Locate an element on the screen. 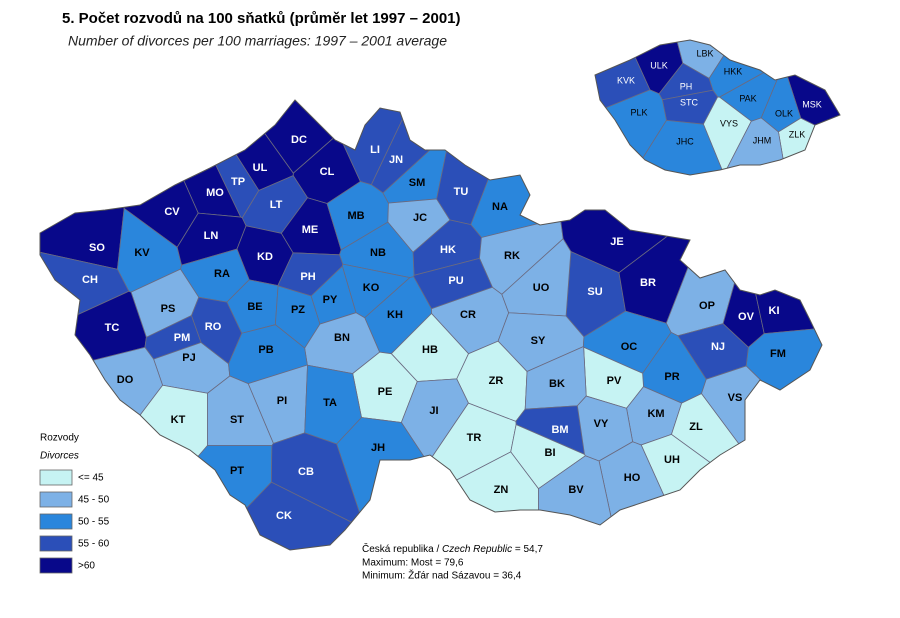  region-label: JHM is located at coordinates (762, 140).